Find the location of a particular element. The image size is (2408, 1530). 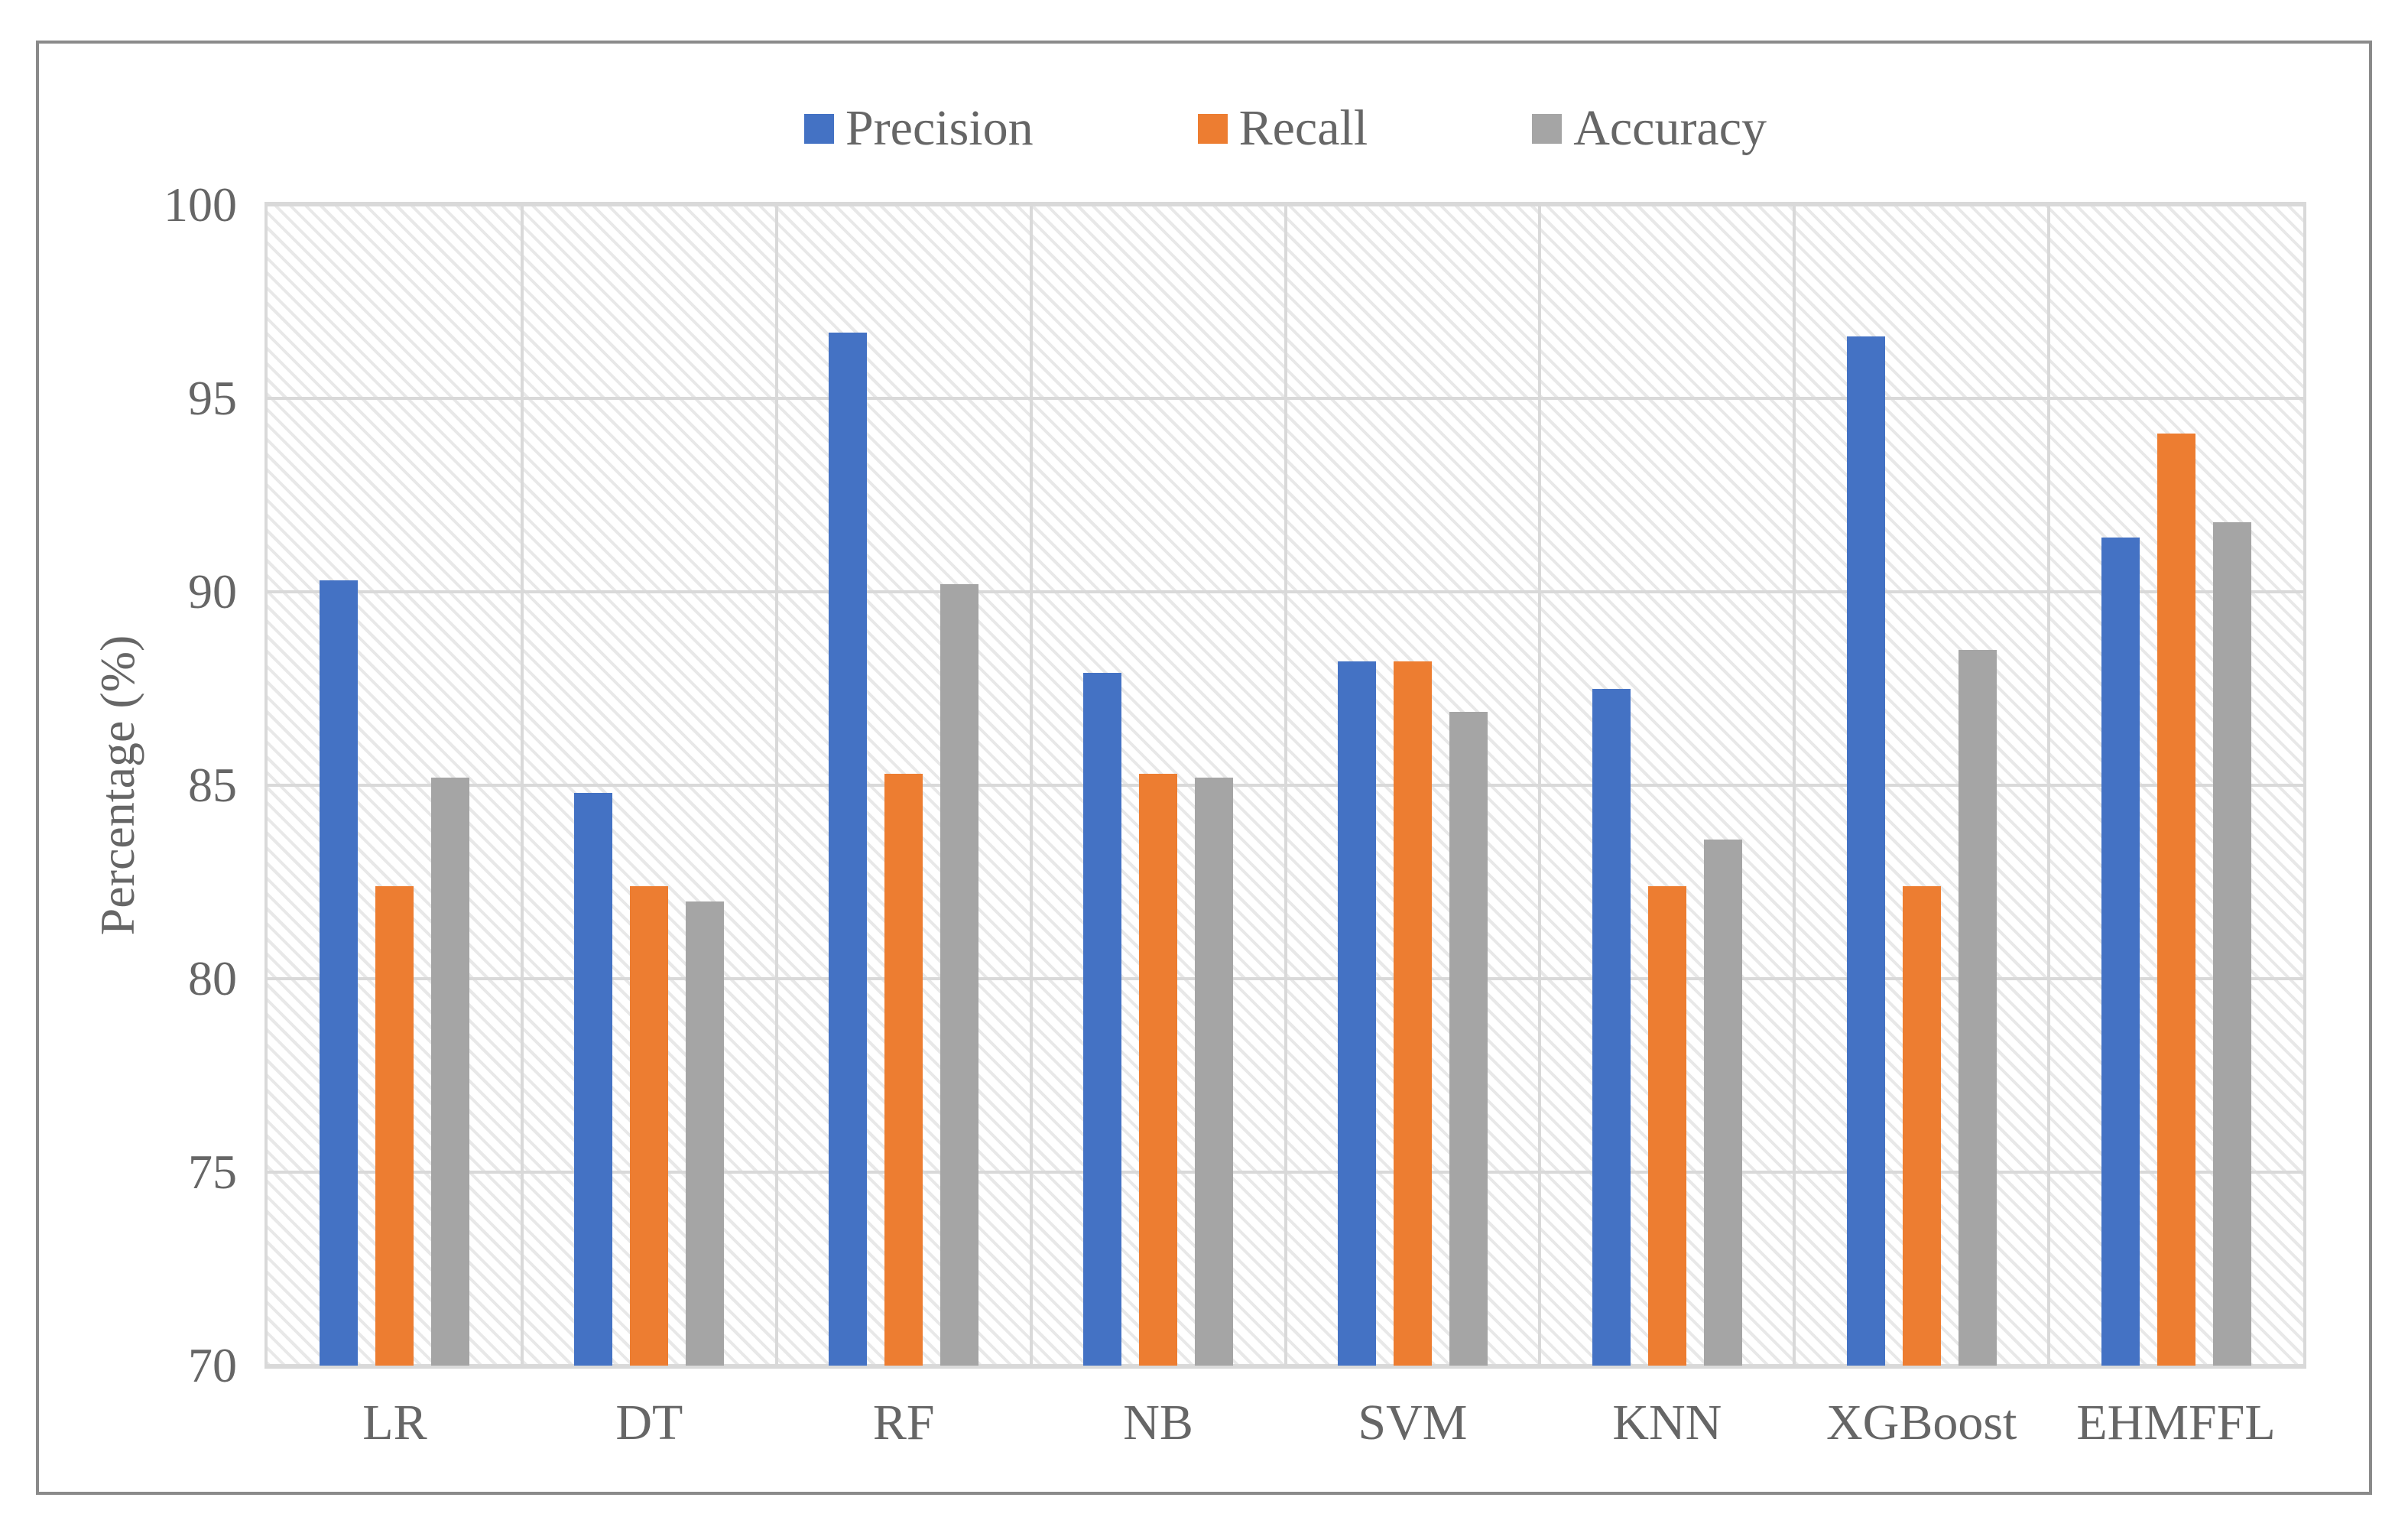

bar-accuracy-rf is located at coordinates (960, 974).